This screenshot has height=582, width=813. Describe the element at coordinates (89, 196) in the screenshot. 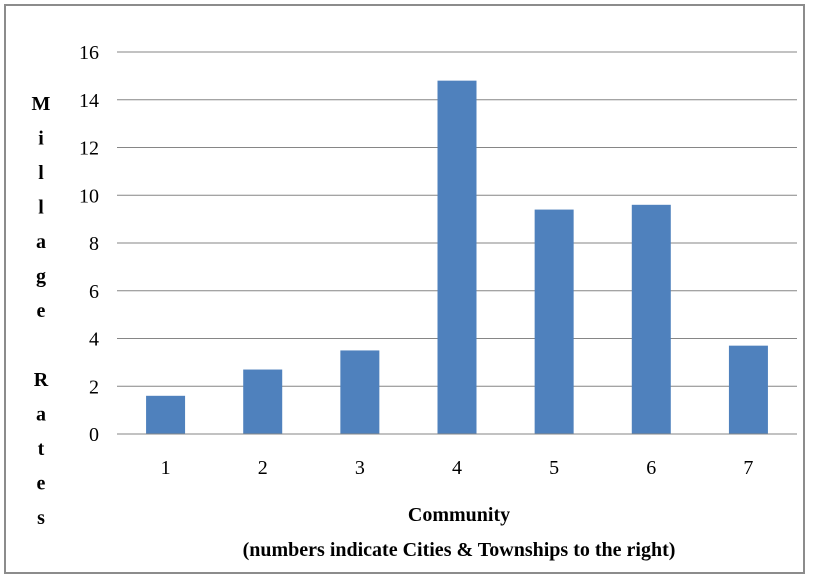

I see `y-tick-label: 10` at that location.